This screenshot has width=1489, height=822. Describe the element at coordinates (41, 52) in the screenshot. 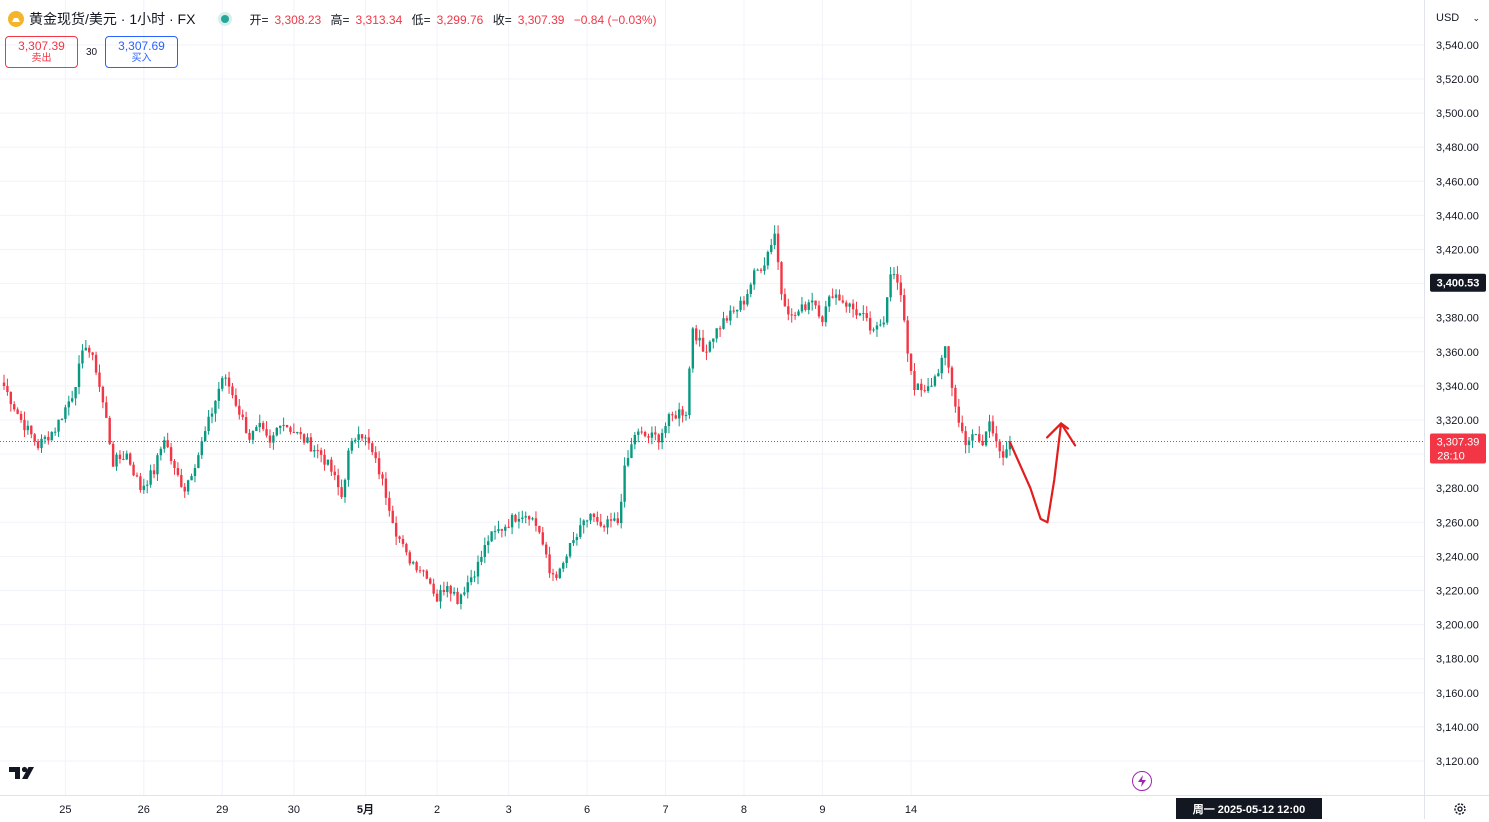

I see `sell-button: 3,307.39 卖出` at that location.